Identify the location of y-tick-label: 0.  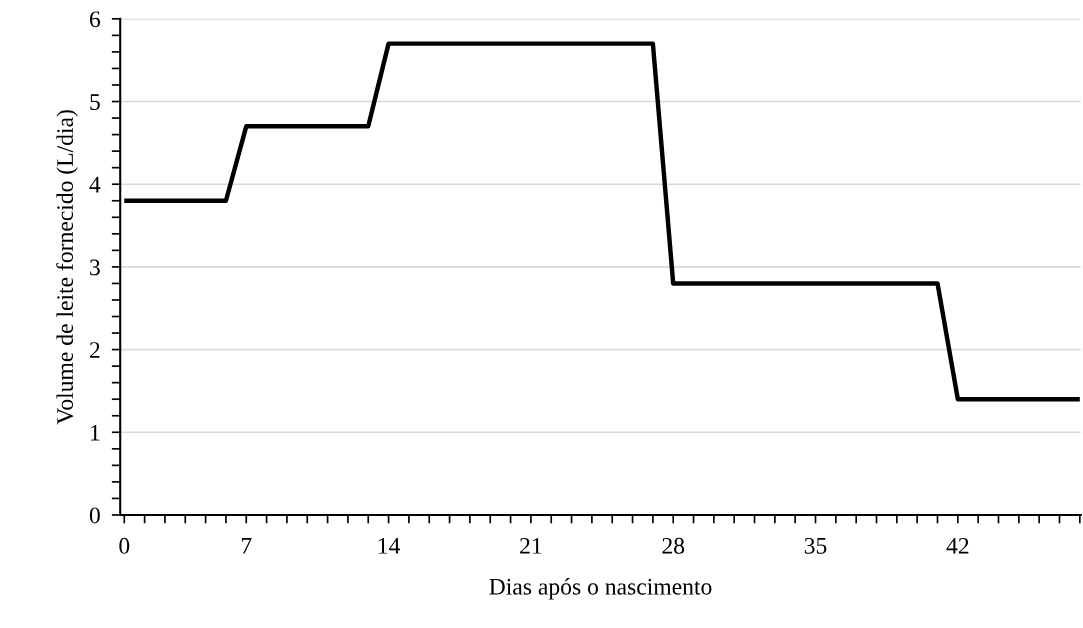
(94, 515).